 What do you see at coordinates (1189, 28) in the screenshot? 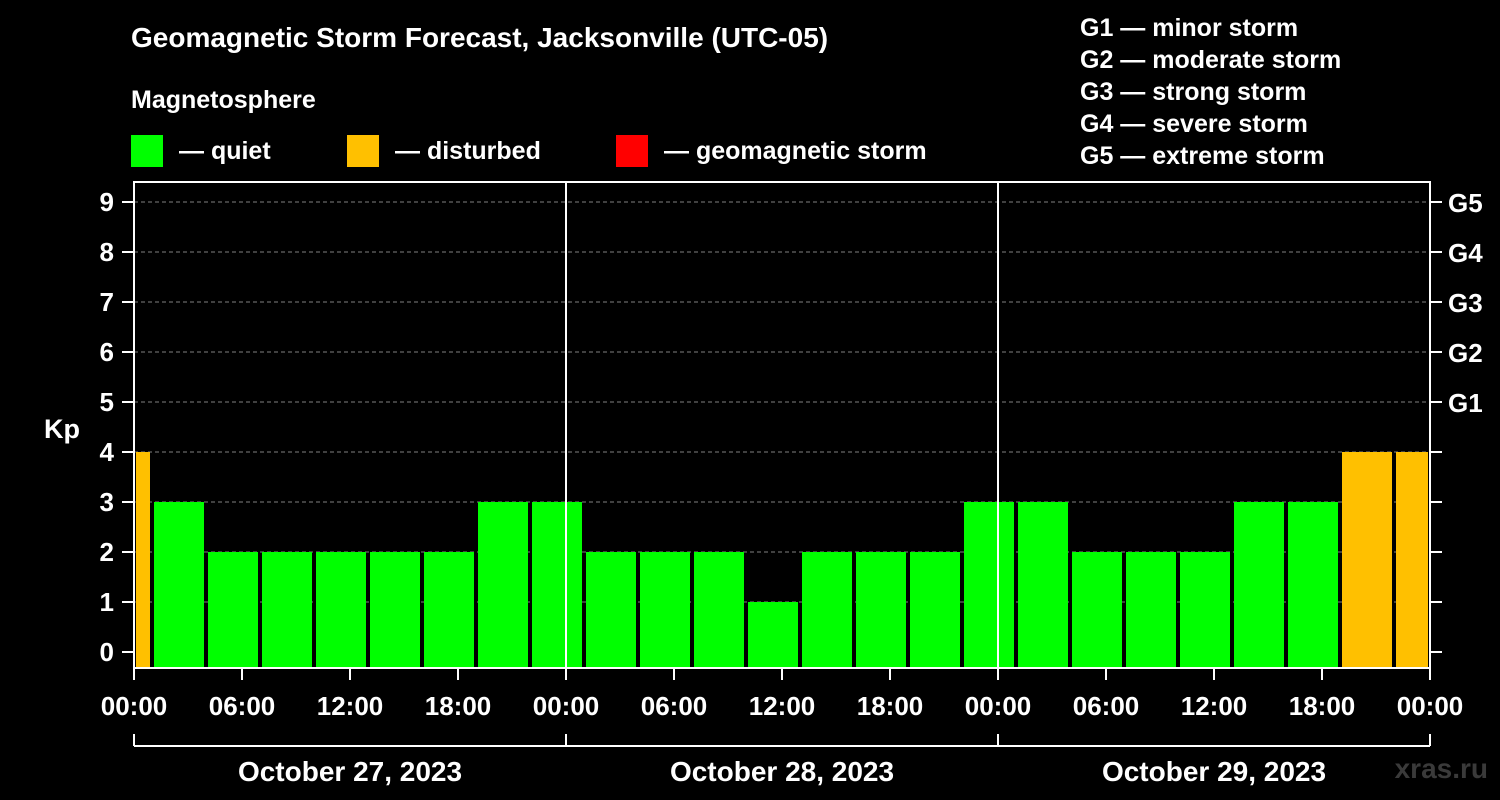
I see `storm-level-g1: G1 — minor storm` at bounding box center [1189, 28].